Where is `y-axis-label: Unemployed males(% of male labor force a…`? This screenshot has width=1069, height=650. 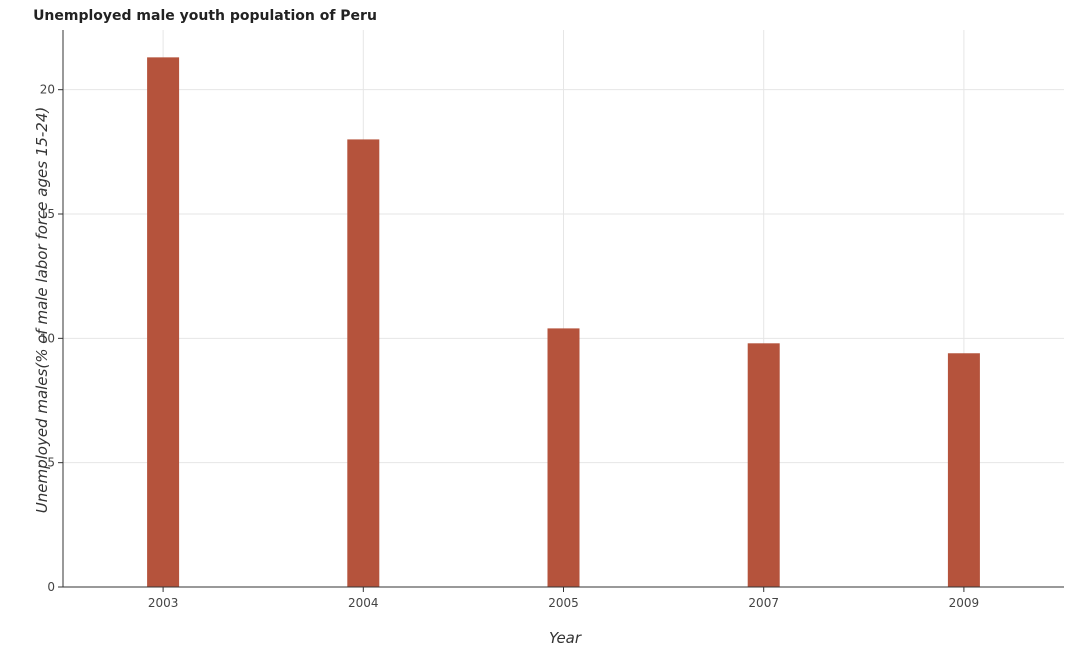 y-axis-label: Unemployed males(% of male labor force a… is located at coordinates (42, 310).